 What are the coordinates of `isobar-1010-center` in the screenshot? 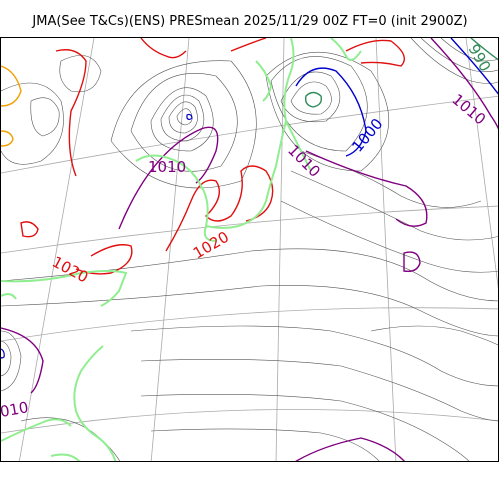 It's located at (366, 188).